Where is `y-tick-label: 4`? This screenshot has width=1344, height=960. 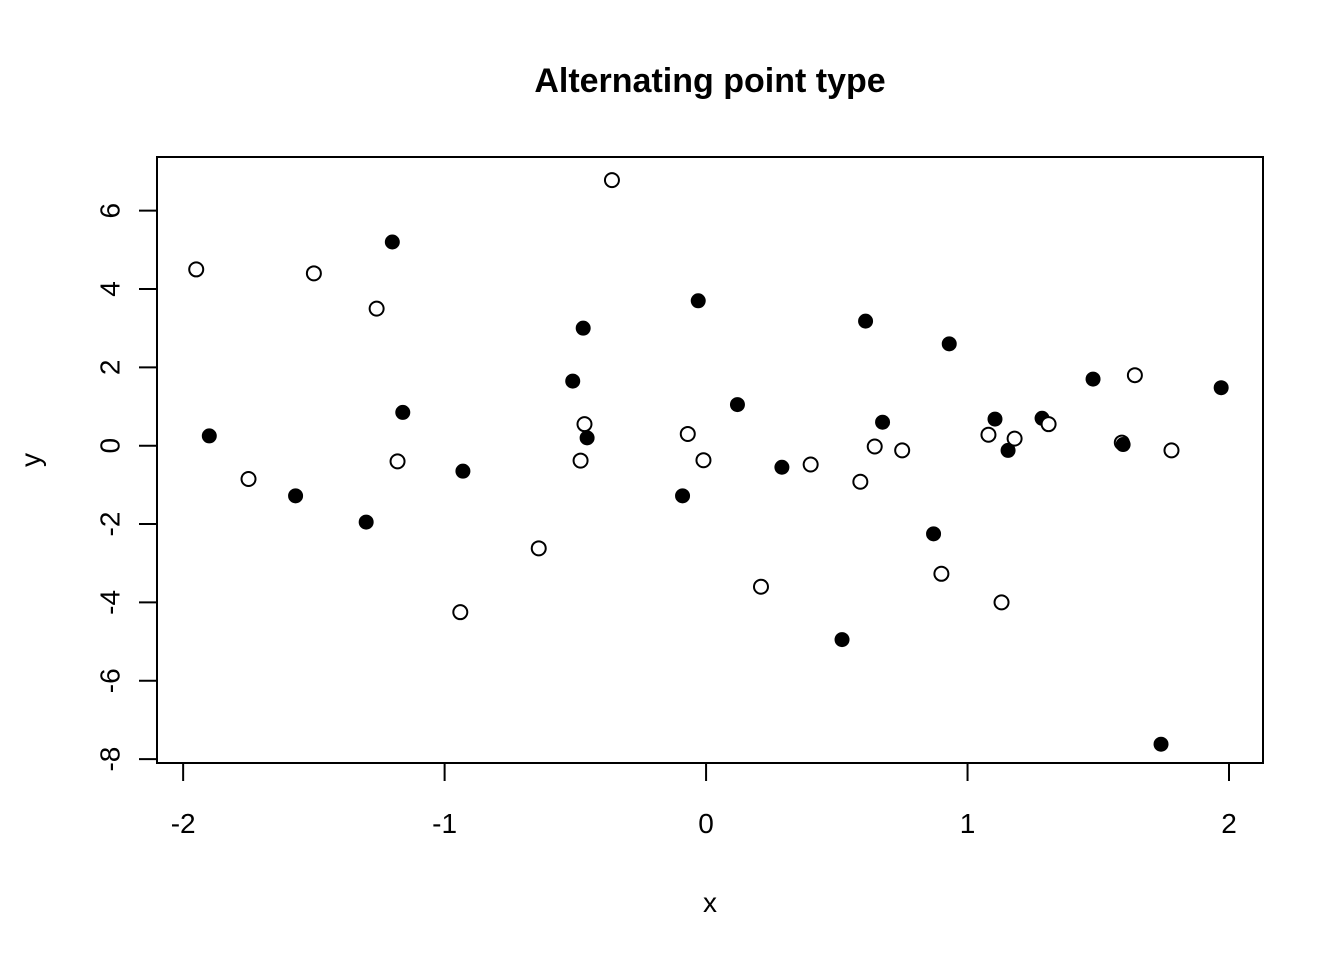 y-tick-label: 4 is located at coordinates (110, 289).